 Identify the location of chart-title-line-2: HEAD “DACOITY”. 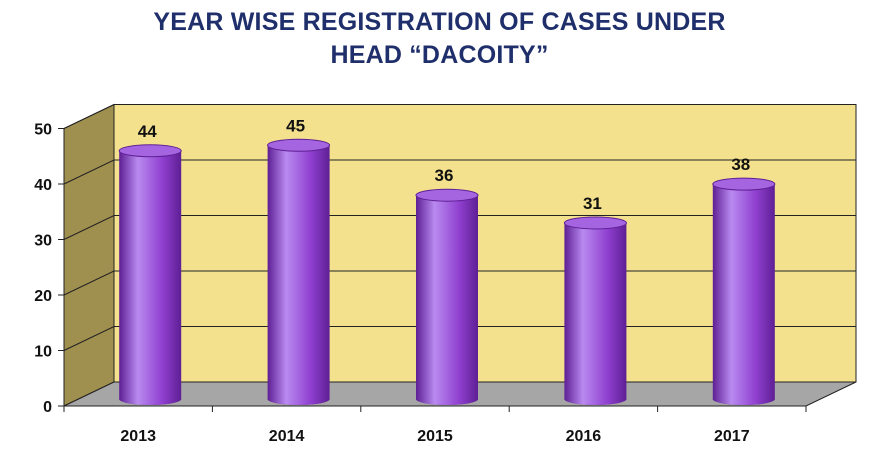
(439, 55).